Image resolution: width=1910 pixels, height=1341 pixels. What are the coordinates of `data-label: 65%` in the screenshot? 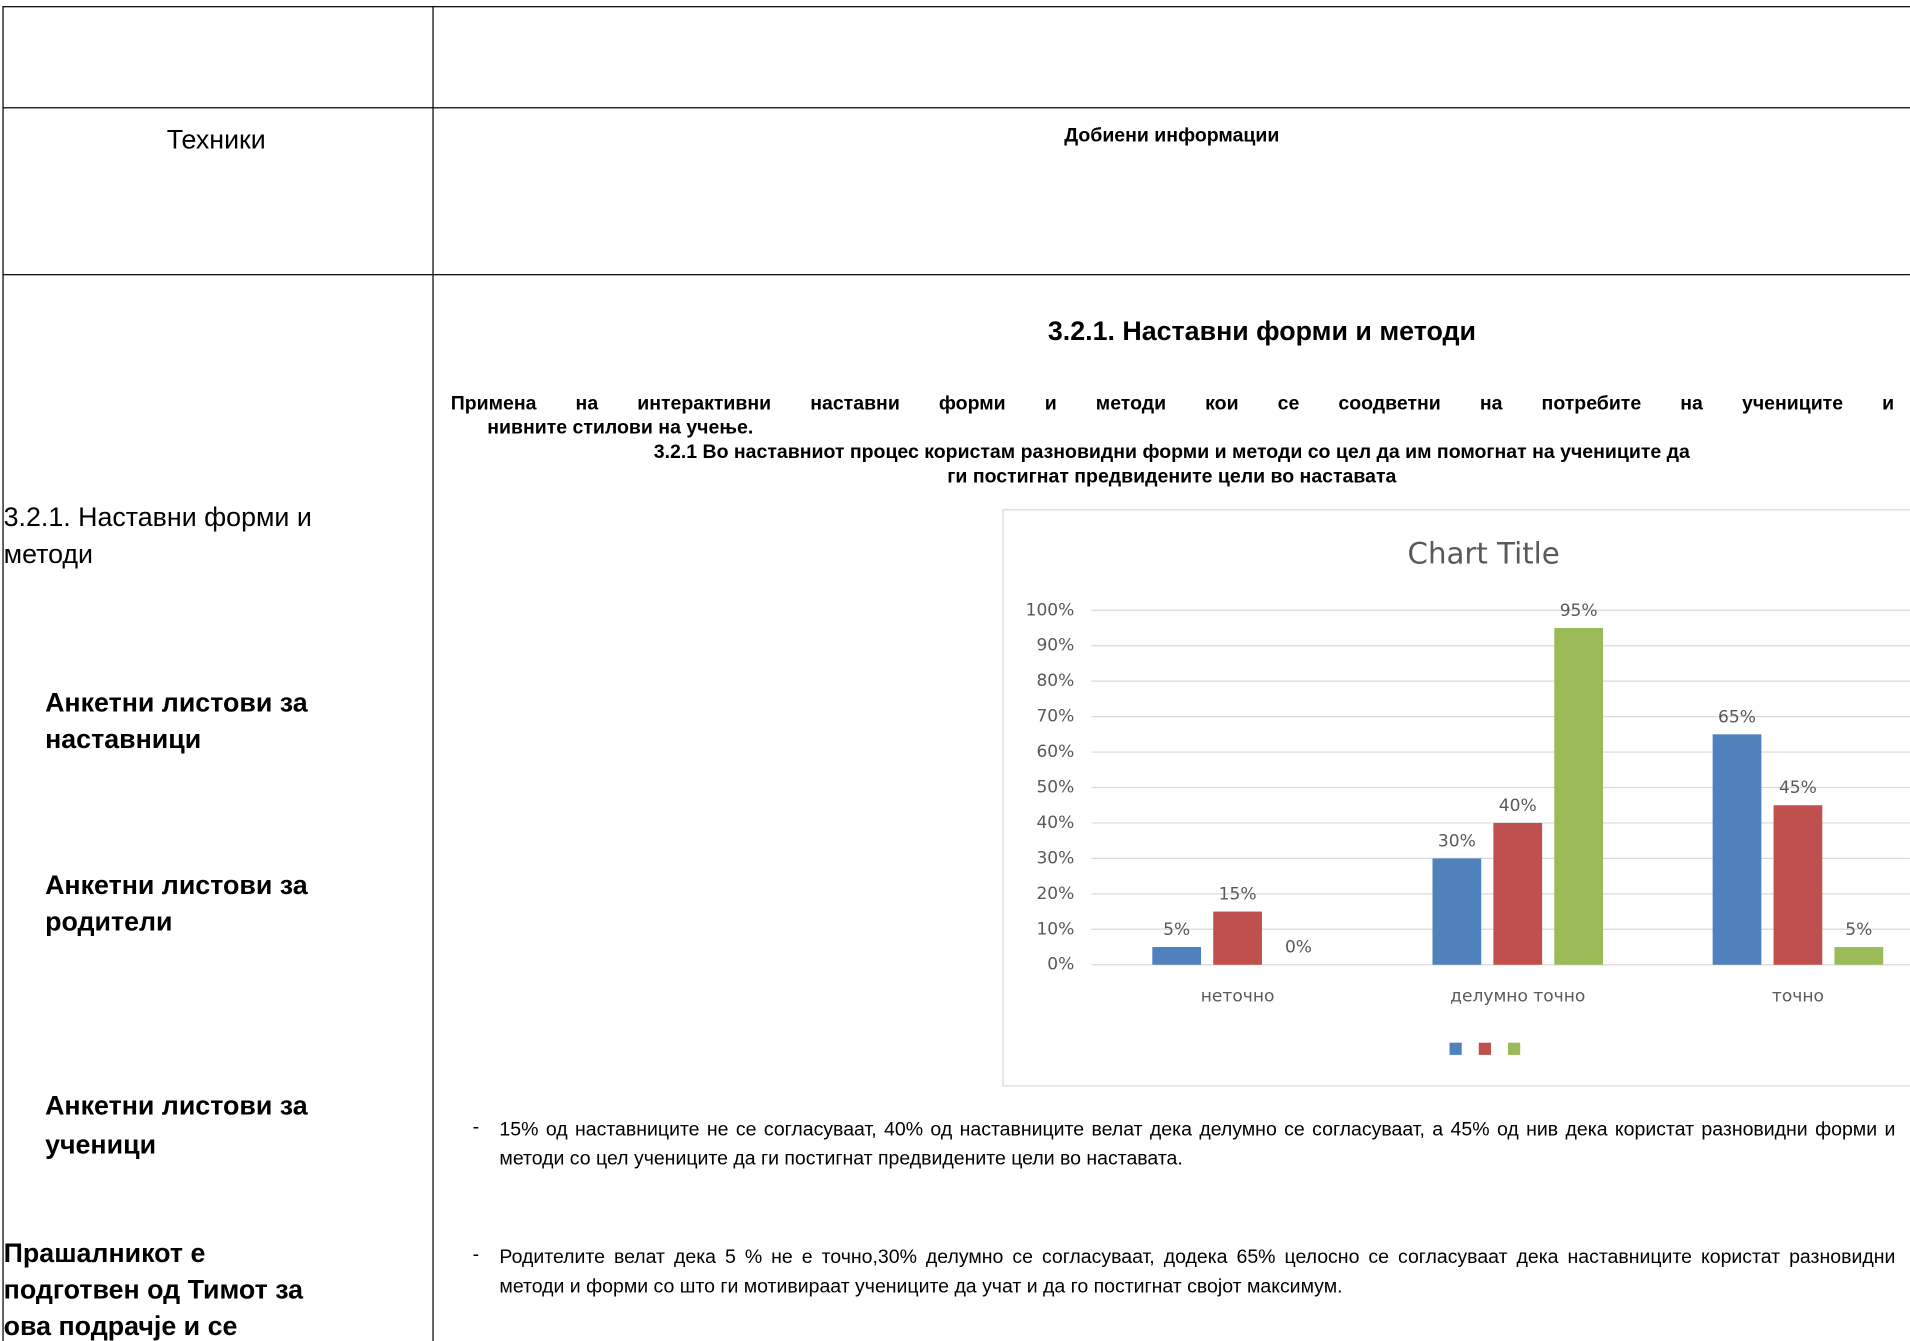 It's located at (1737, 717).